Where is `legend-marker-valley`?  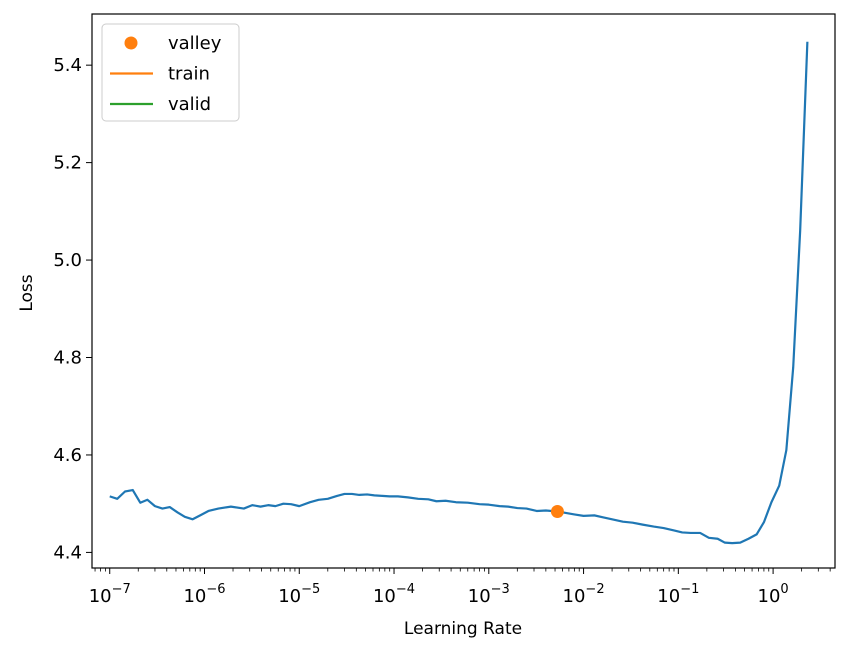 legend-marker-valley is located at coordinates (131, 43).